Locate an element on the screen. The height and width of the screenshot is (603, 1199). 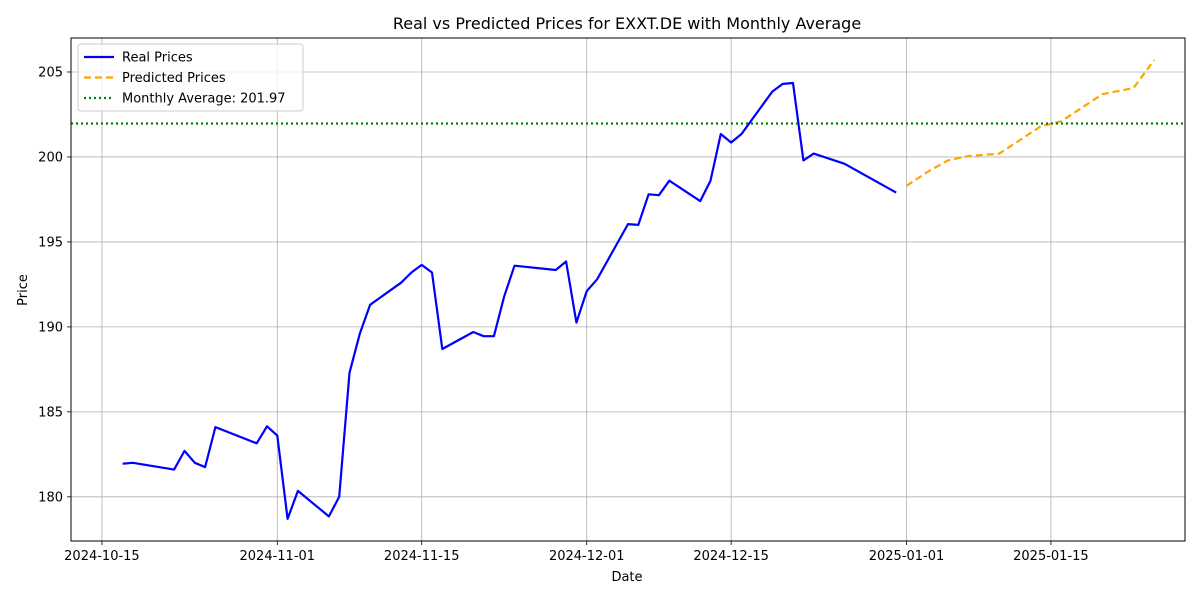
predicted-prices-line is located at coordinates (1030, 123).